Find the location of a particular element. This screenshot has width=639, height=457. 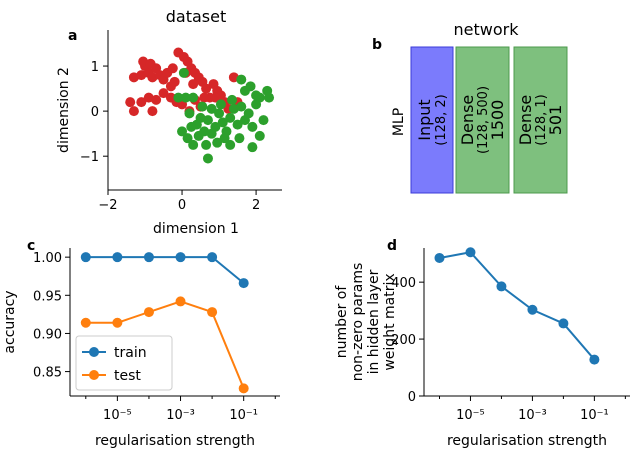

network-side-label: MLP is located at coordinates (399, 122).